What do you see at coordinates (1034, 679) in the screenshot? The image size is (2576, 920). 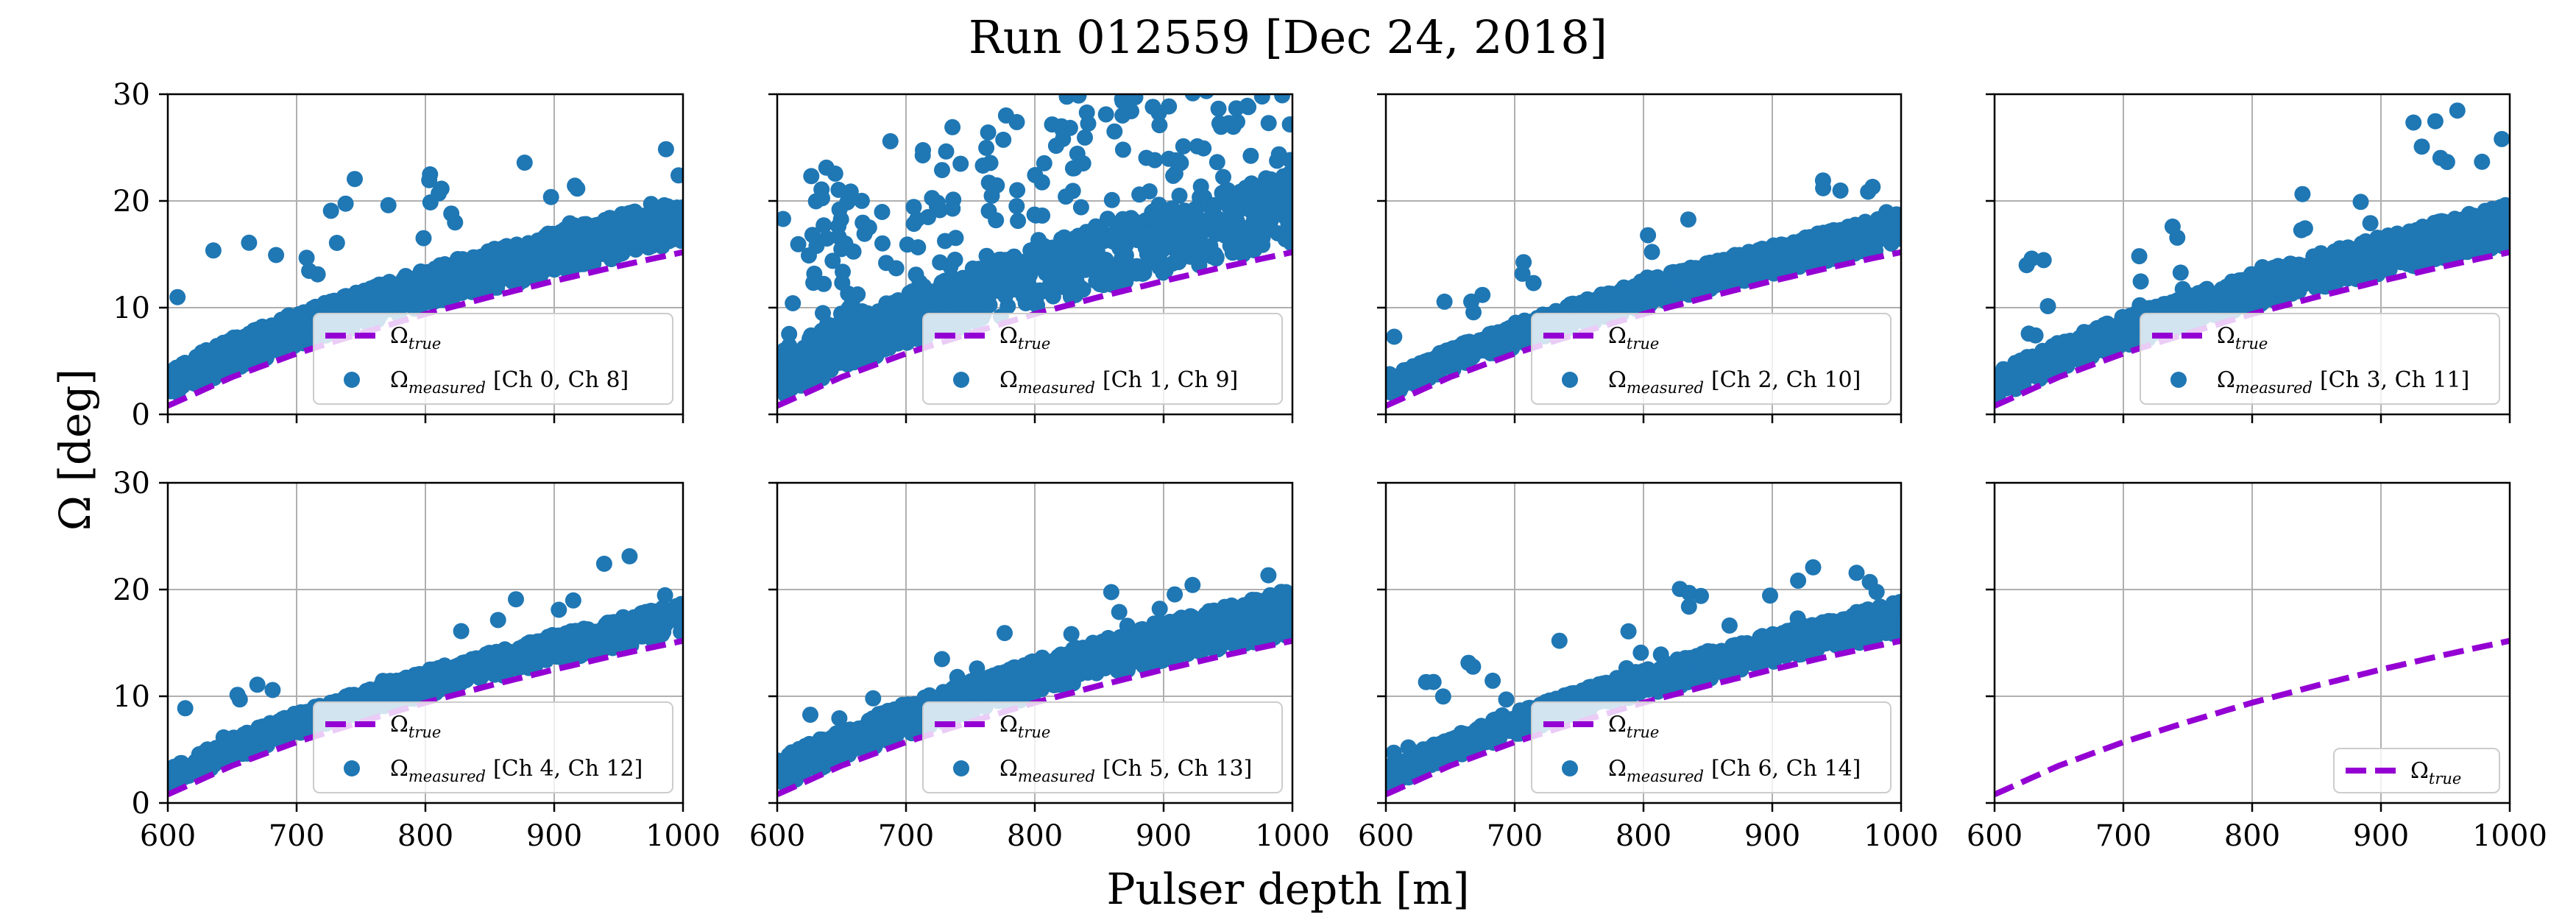 I see `measured-points` at bounding box center [1034, 679].